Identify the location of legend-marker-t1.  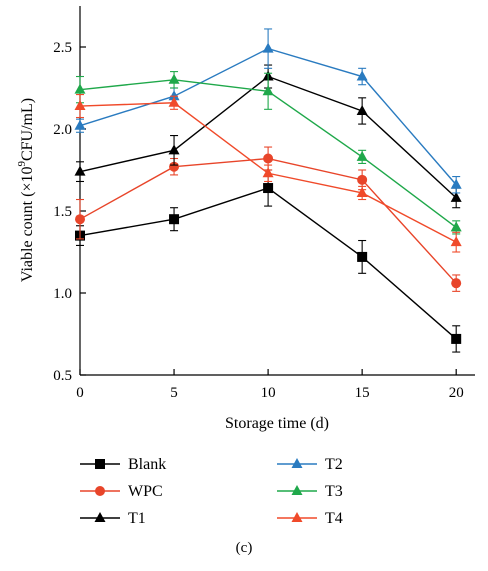
(100, 517).